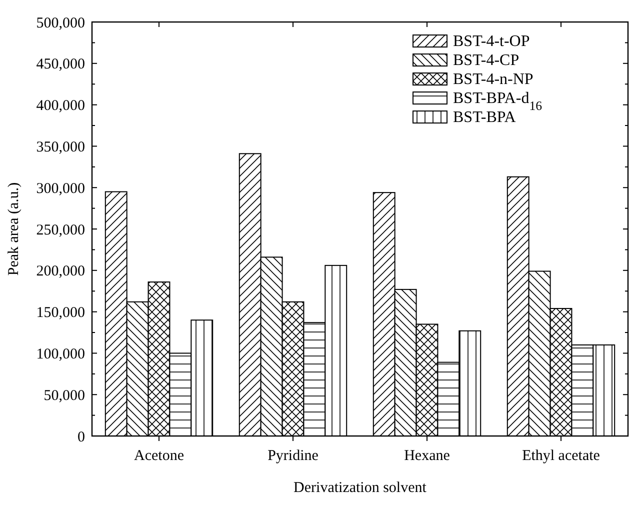 The width and height of the screenshot is (638, 508). I want to click on x-tick-label: Pyridine, so click(293, 456).